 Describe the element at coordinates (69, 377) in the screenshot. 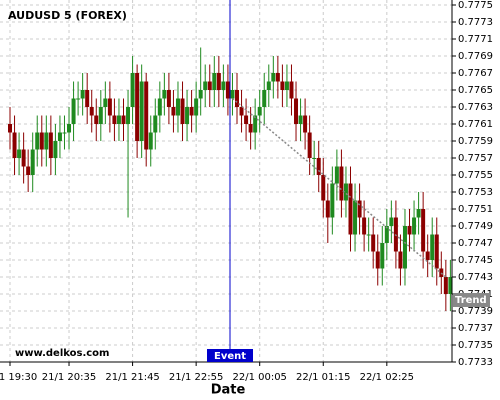

I see `x-tick-label: 21/1 20:35` at that location.